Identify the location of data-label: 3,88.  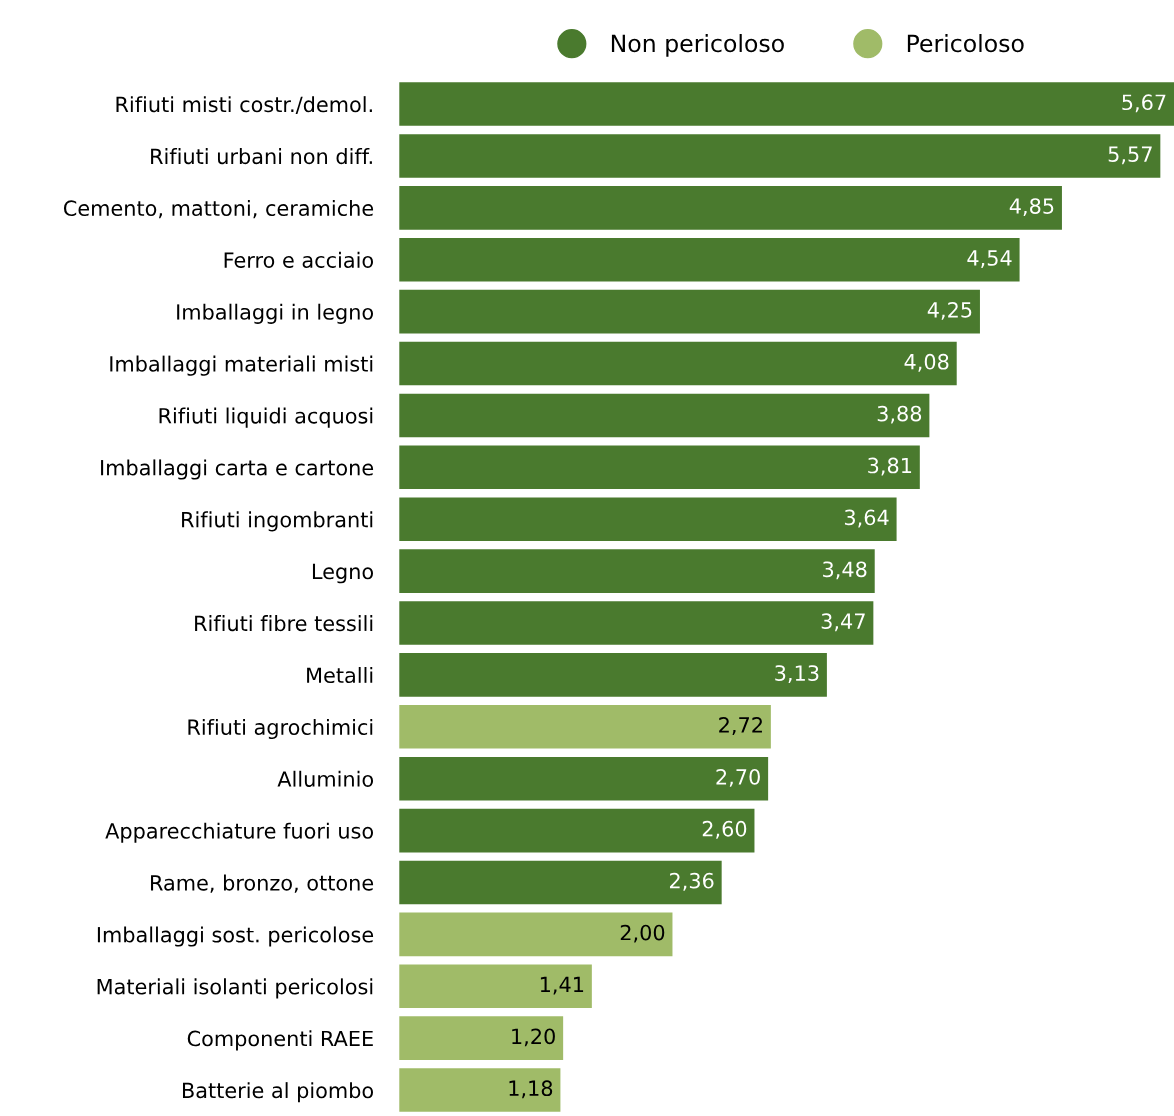
(899, 414).